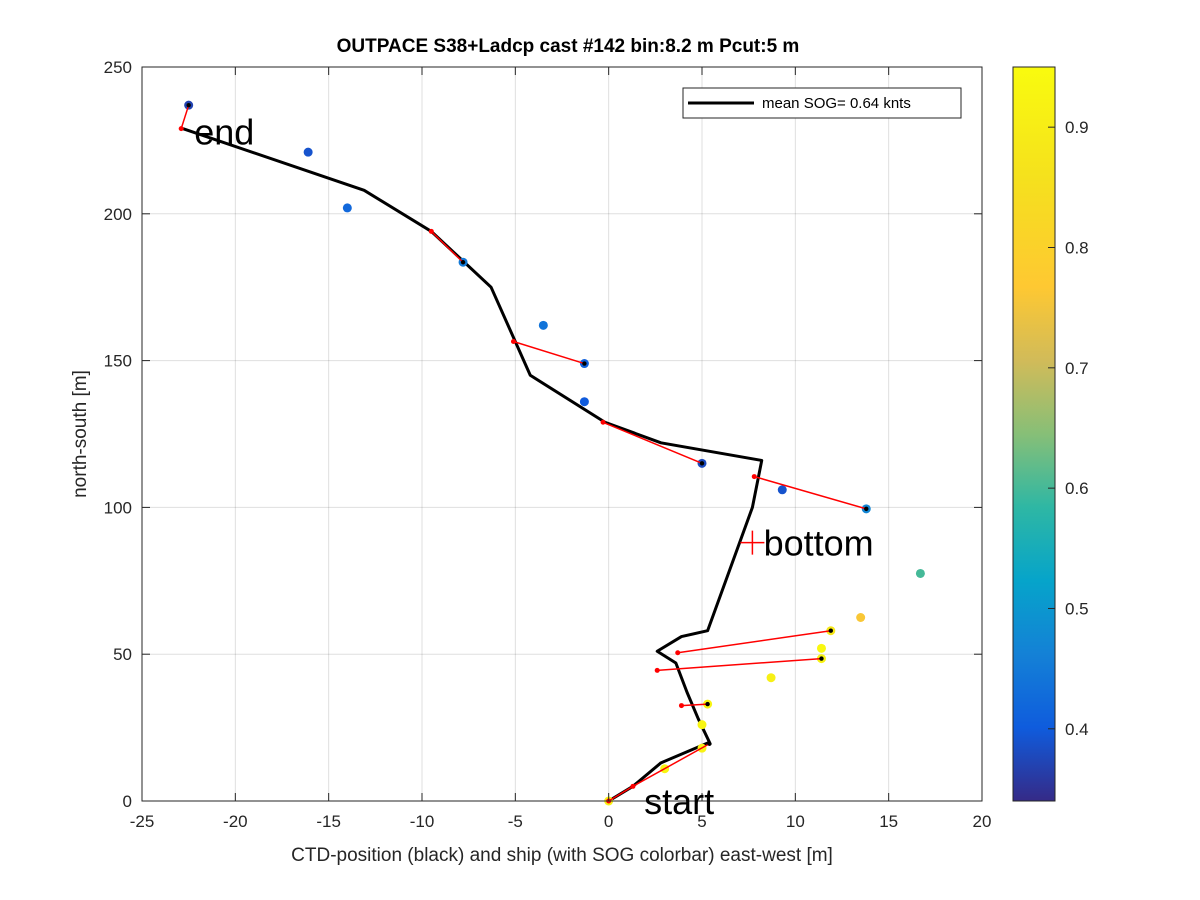  What do you see at coordinates (982, 821) in the screenshot?
I see `x-tick-label: 20` at bounding box center [982, 821].